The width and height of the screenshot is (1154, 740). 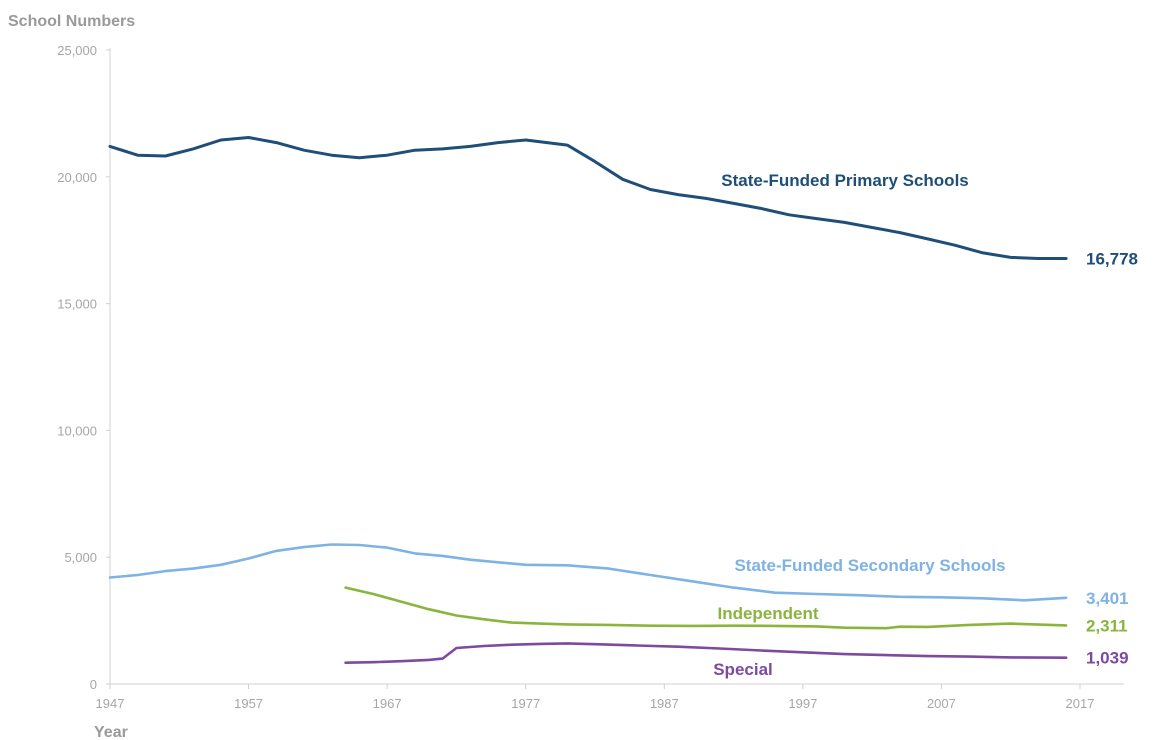 I want to click on series-name-label: State-Funded Primary Schools, so click(x=845, y=180).